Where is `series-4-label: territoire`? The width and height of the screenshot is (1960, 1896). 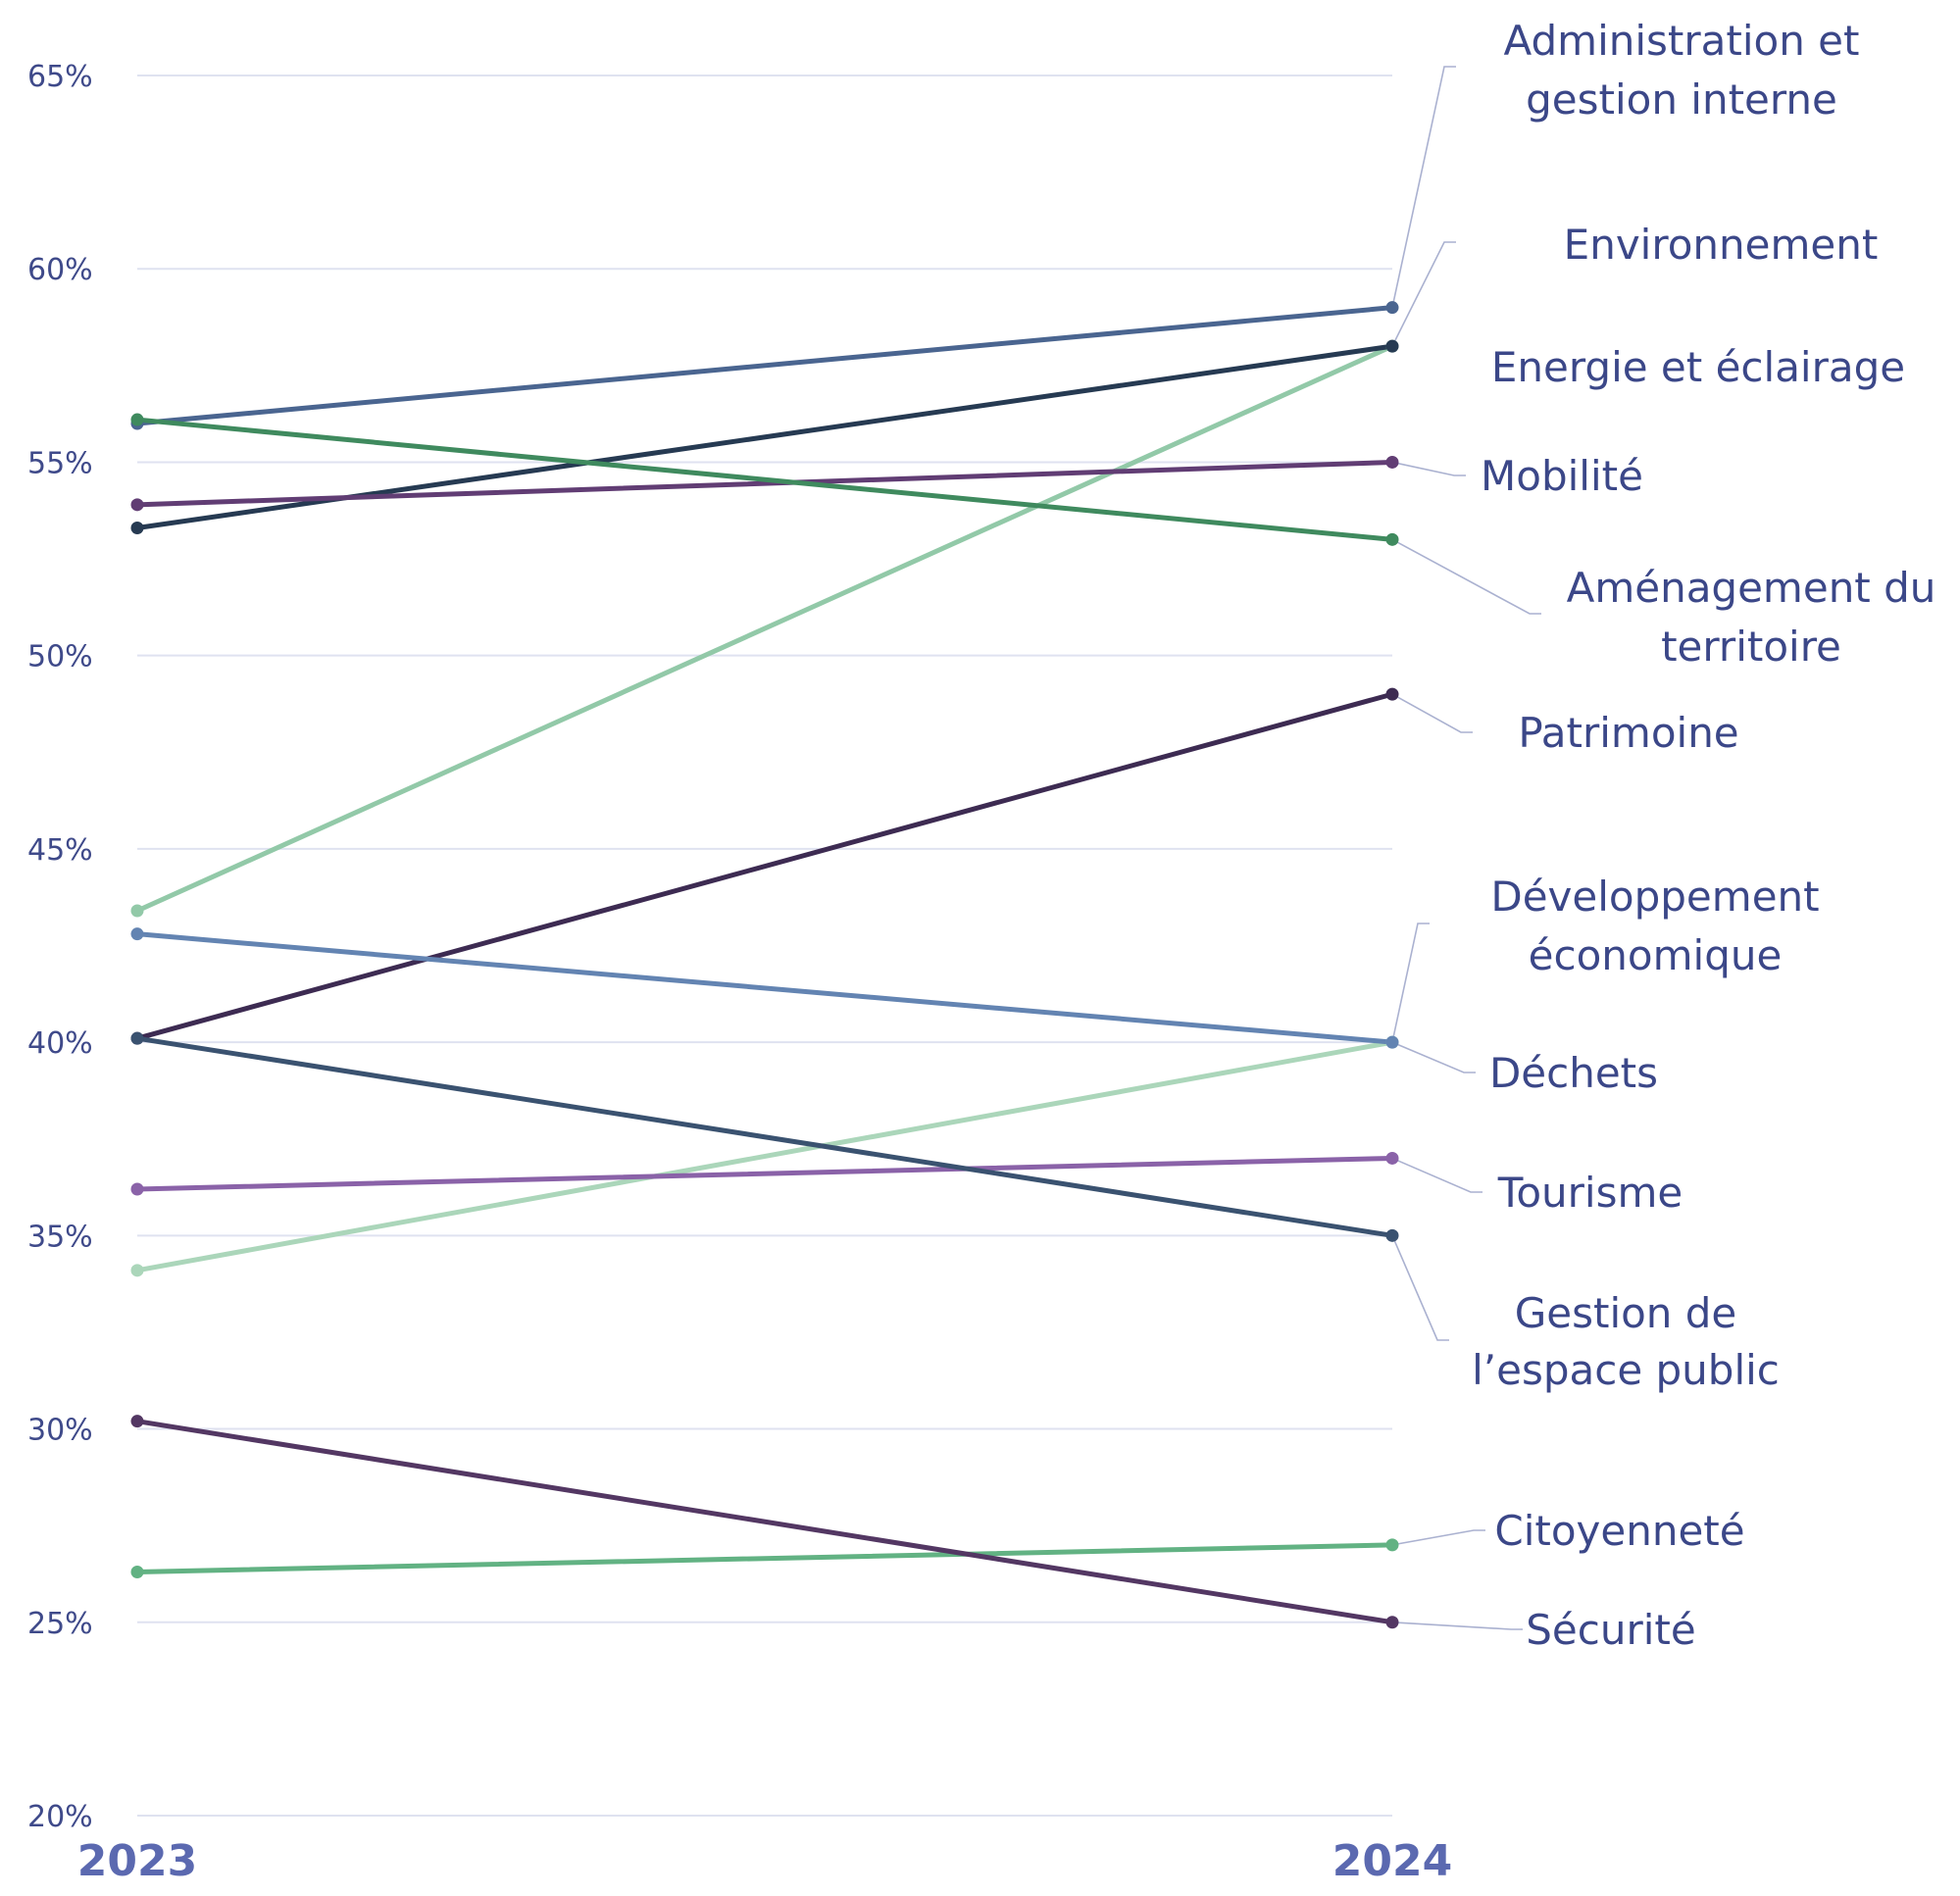 series-4-label: territoire is located at coordinates (1751, 647).